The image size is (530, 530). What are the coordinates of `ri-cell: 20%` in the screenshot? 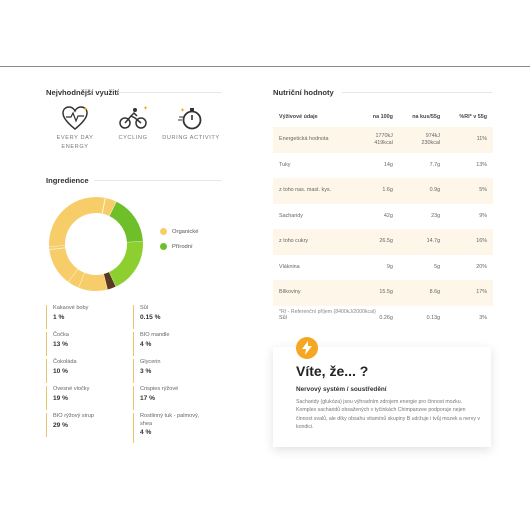 It's located at (481, 266).